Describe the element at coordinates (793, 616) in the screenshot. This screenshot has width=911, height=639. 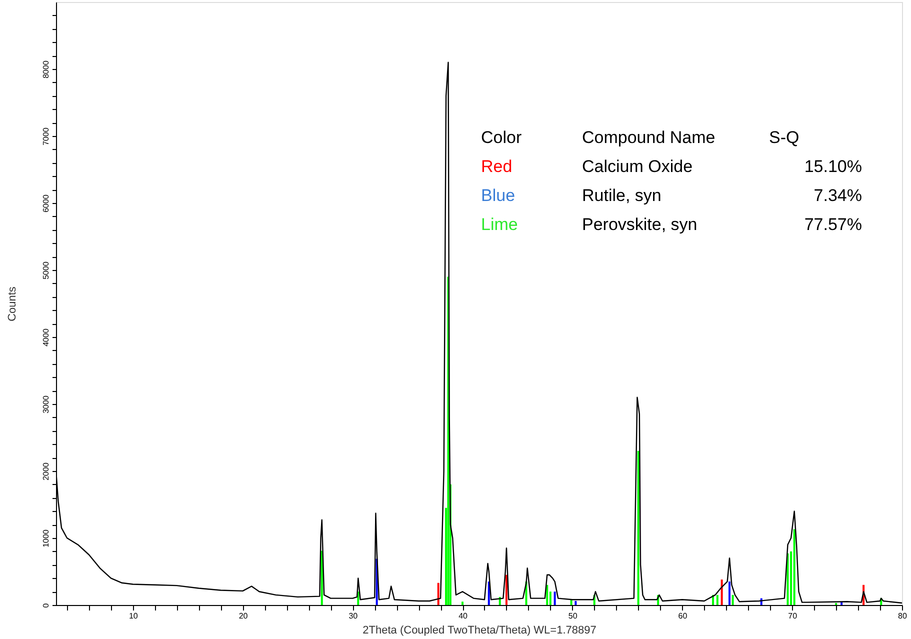
I see `x-tick-label: 70` at that location.